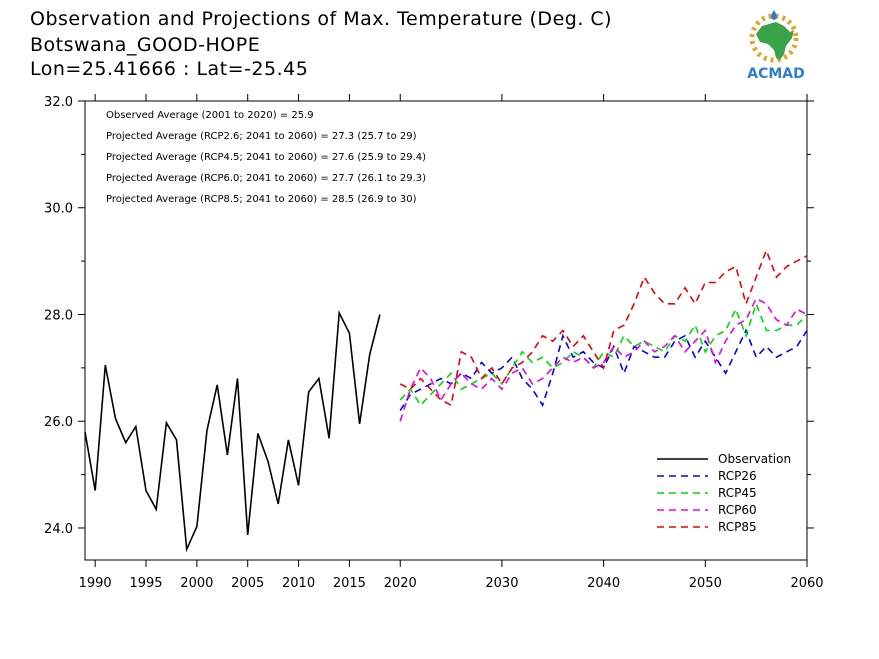 The image size is (879, 659). What do you see at coordinates (145, 583) in the screenshot?
I see `x-tick-label: 1995` at bounding box center [145, 583].